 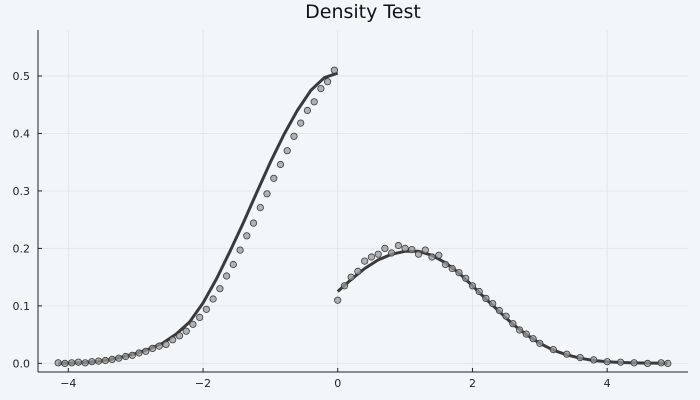 What do you see at coordinates (22, 363) in the screenshot?
I see `y-tick-label: 0.0` at bounding box center [22, 363].